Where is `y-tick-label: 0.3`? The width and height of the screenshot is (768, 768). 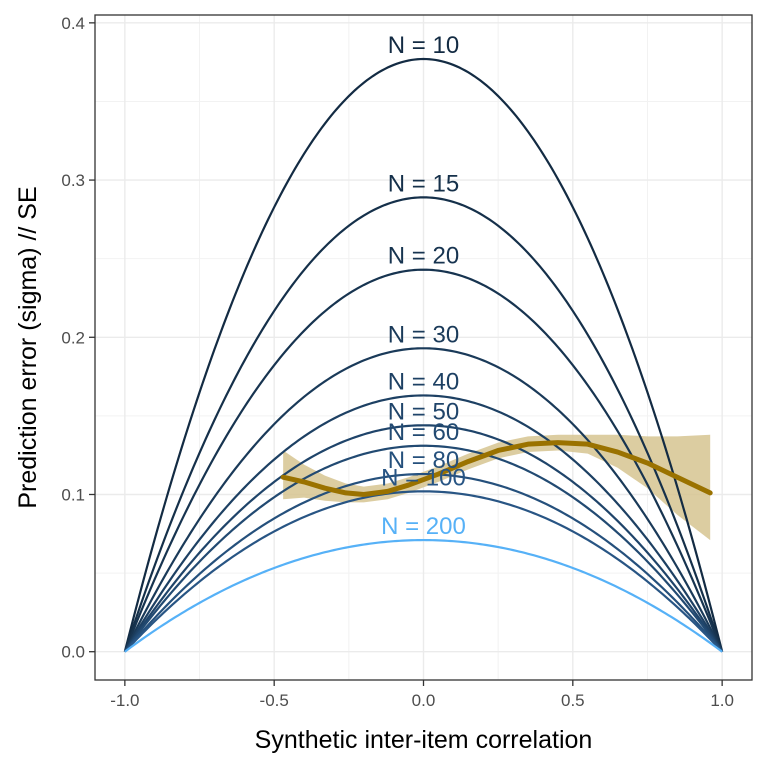
y-tick-label: 0.3 is located at coordinates (73, 180).